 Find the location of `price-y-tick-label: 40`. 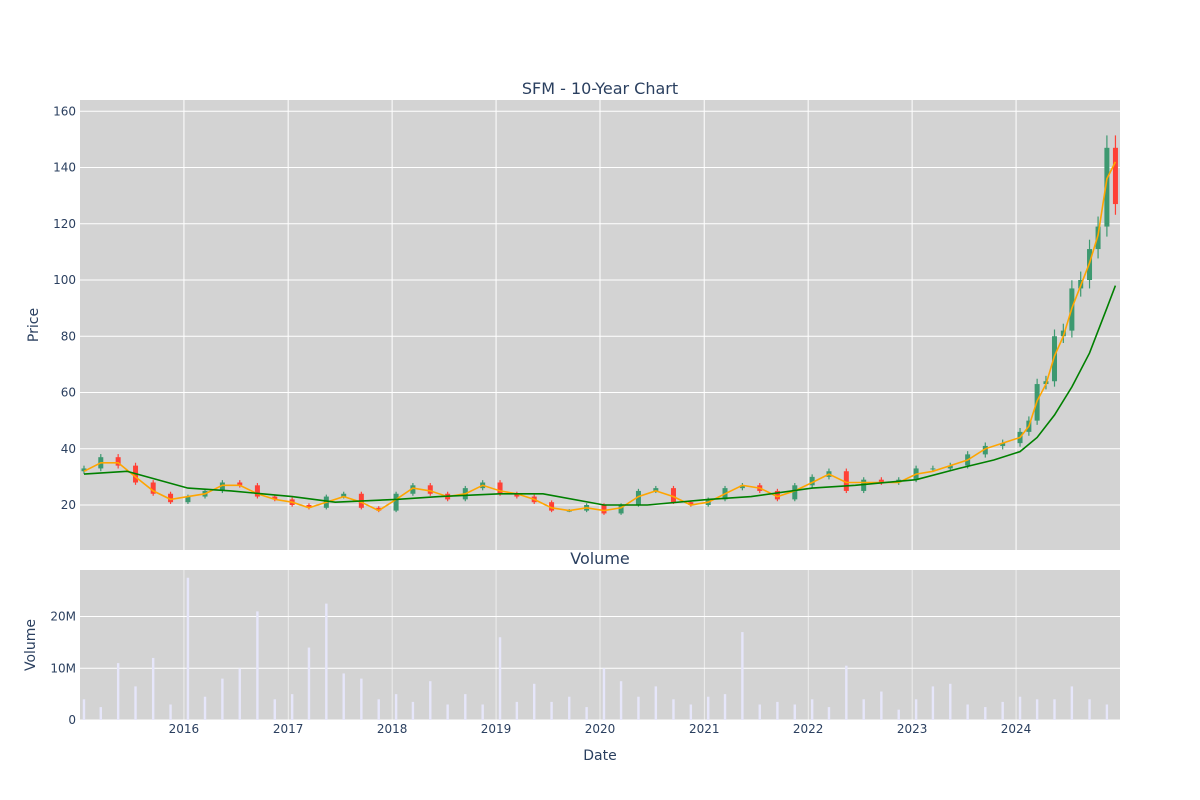

price-y-tick-label: 40 is located at coordinates (68, 449).